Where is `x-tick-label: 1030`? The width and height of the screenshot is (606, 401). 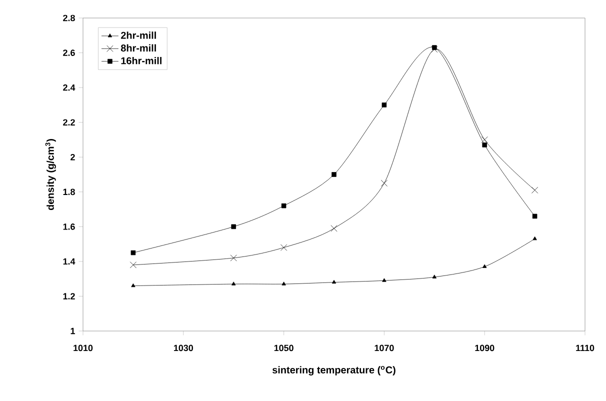 x-tick-label: 1030 is located at coordinates (184, 348).